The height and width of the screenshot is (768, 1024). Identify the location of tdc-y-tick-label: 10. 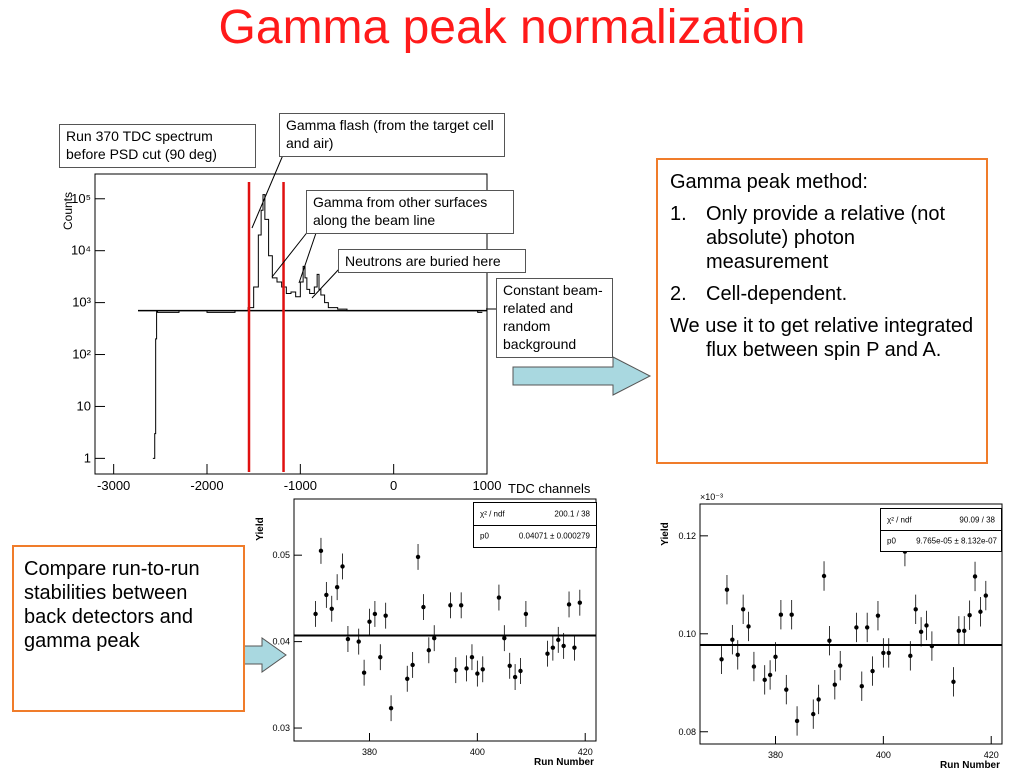
(84, 405).